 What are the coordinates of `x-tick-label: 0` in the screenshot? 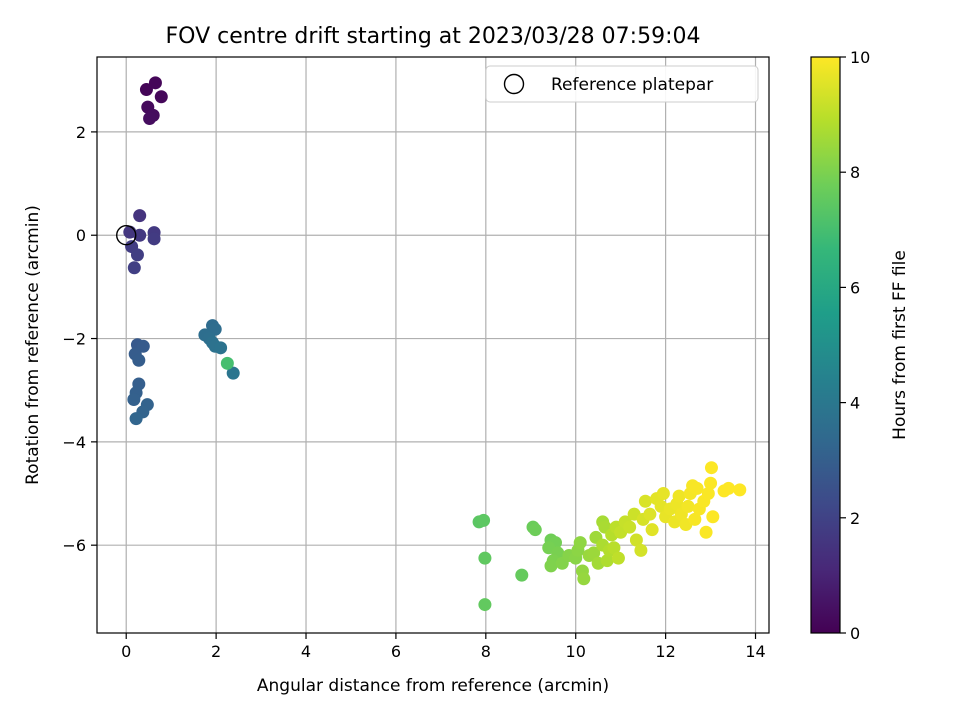 It's located at (126, 651).